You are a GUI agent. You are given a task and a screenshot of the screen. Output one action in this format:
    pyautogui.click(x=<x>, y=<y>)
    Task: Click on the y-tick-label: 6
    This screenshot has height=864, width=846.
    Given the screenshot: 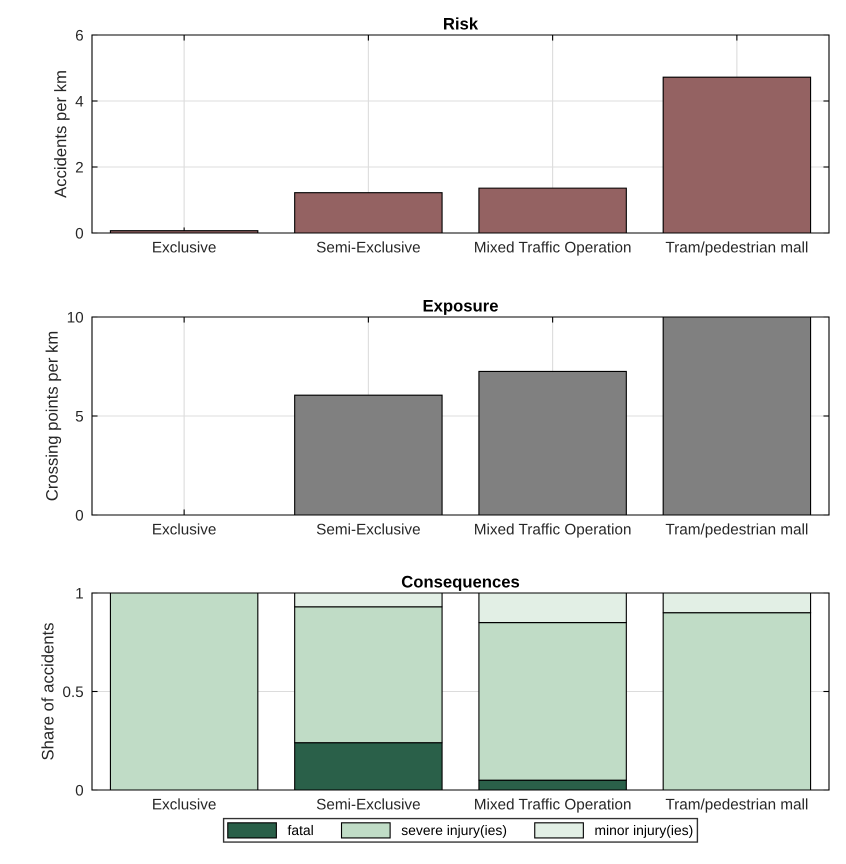 What is the action you would take?
    pyautogui.click(x=79, y=35)
    